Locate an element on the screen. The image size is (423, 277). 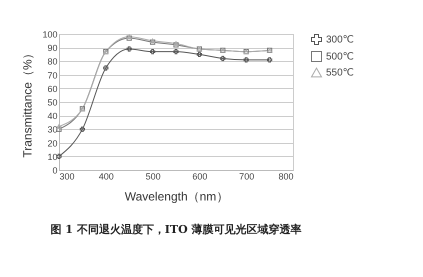
legend-label: 500℃ is located at coordinates (340, 57).